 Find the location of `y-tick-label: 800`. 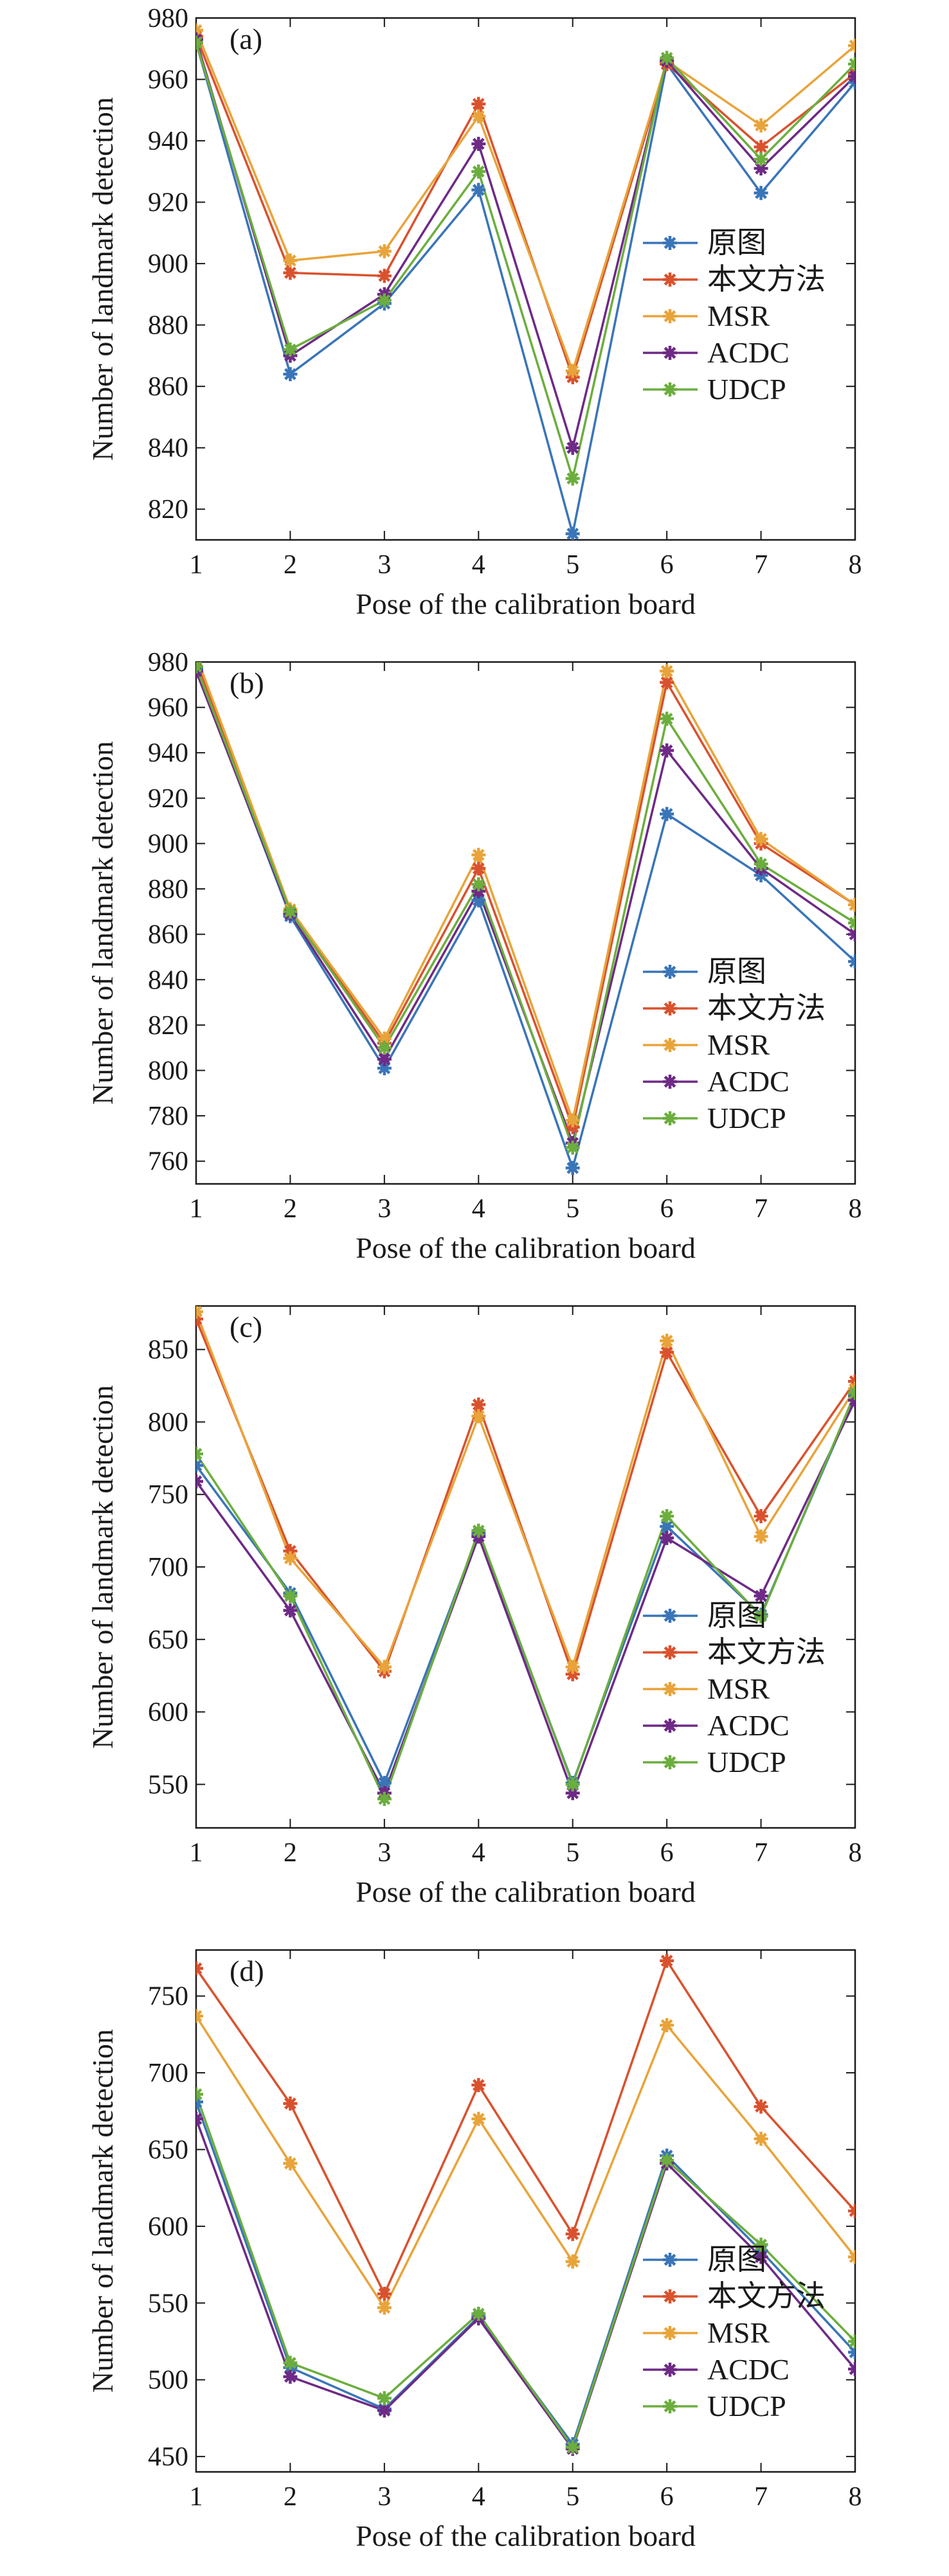

y-tick-label: 800 is located at coordinates (168, 1071).